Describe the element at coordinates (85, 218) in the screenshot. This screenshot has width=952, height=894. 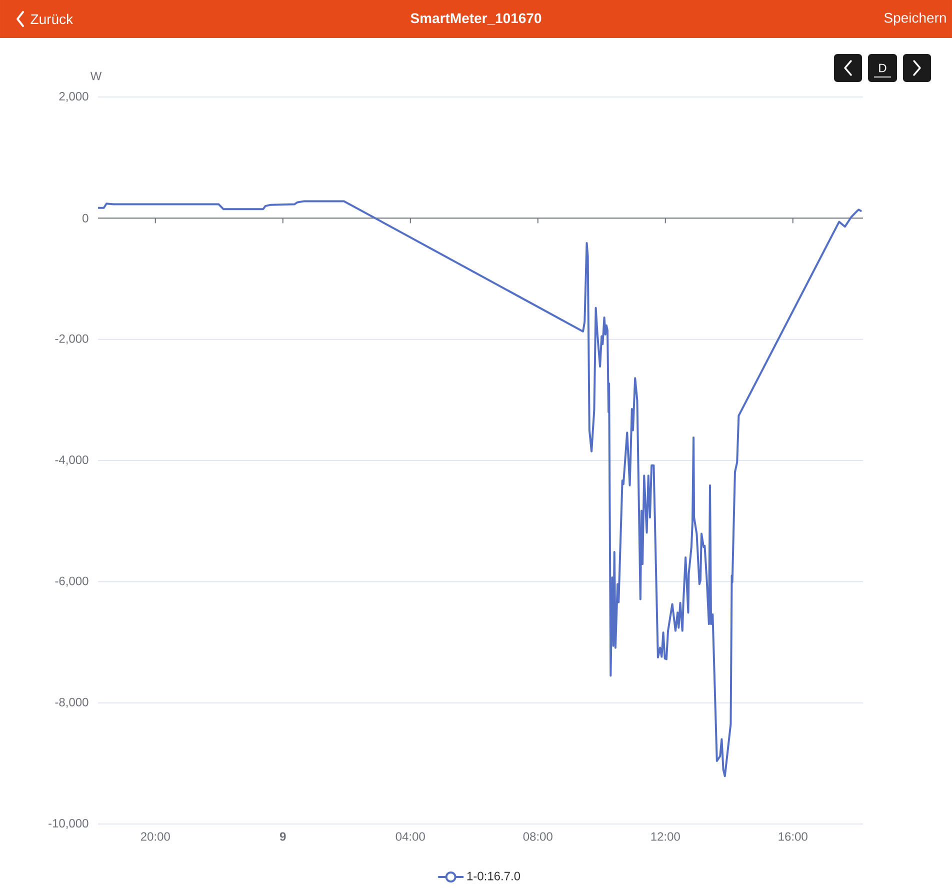
I see `y-tick-label: 0` at that location.